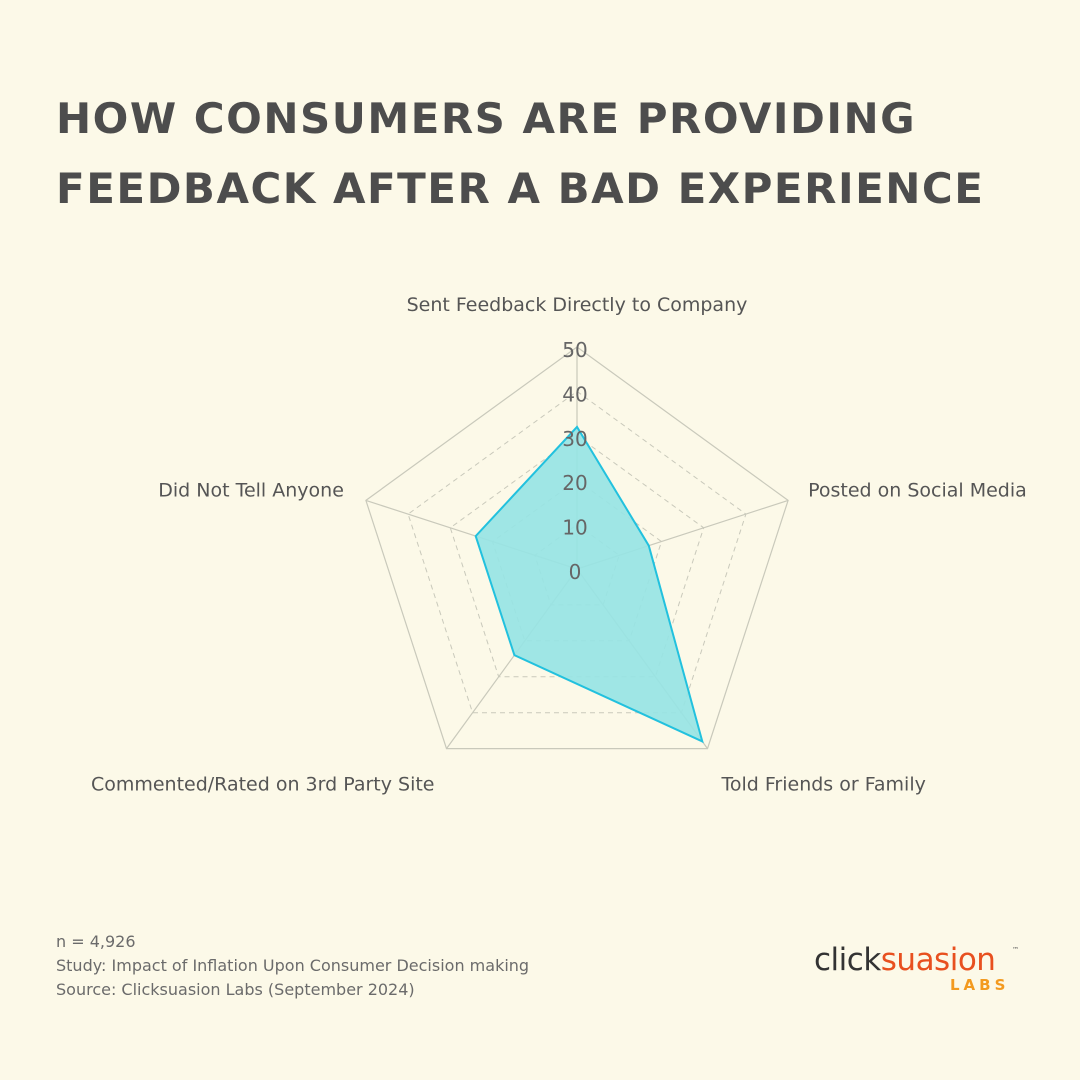 The height and width of the screenshot is (1080, 1080). Describe the element at coordinates (574, 394) in the screenshot. I see `tick-label-40: 40` at that location.